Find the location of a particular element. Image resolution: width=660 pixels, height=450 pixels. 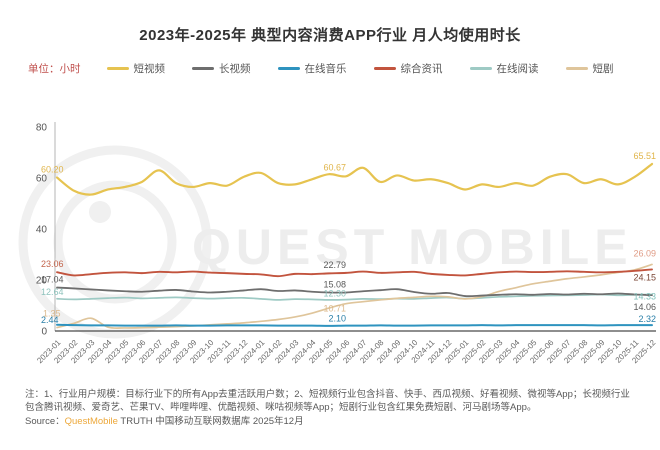

point-label-24.15: 24.15 is located at coordinates (644, 277).